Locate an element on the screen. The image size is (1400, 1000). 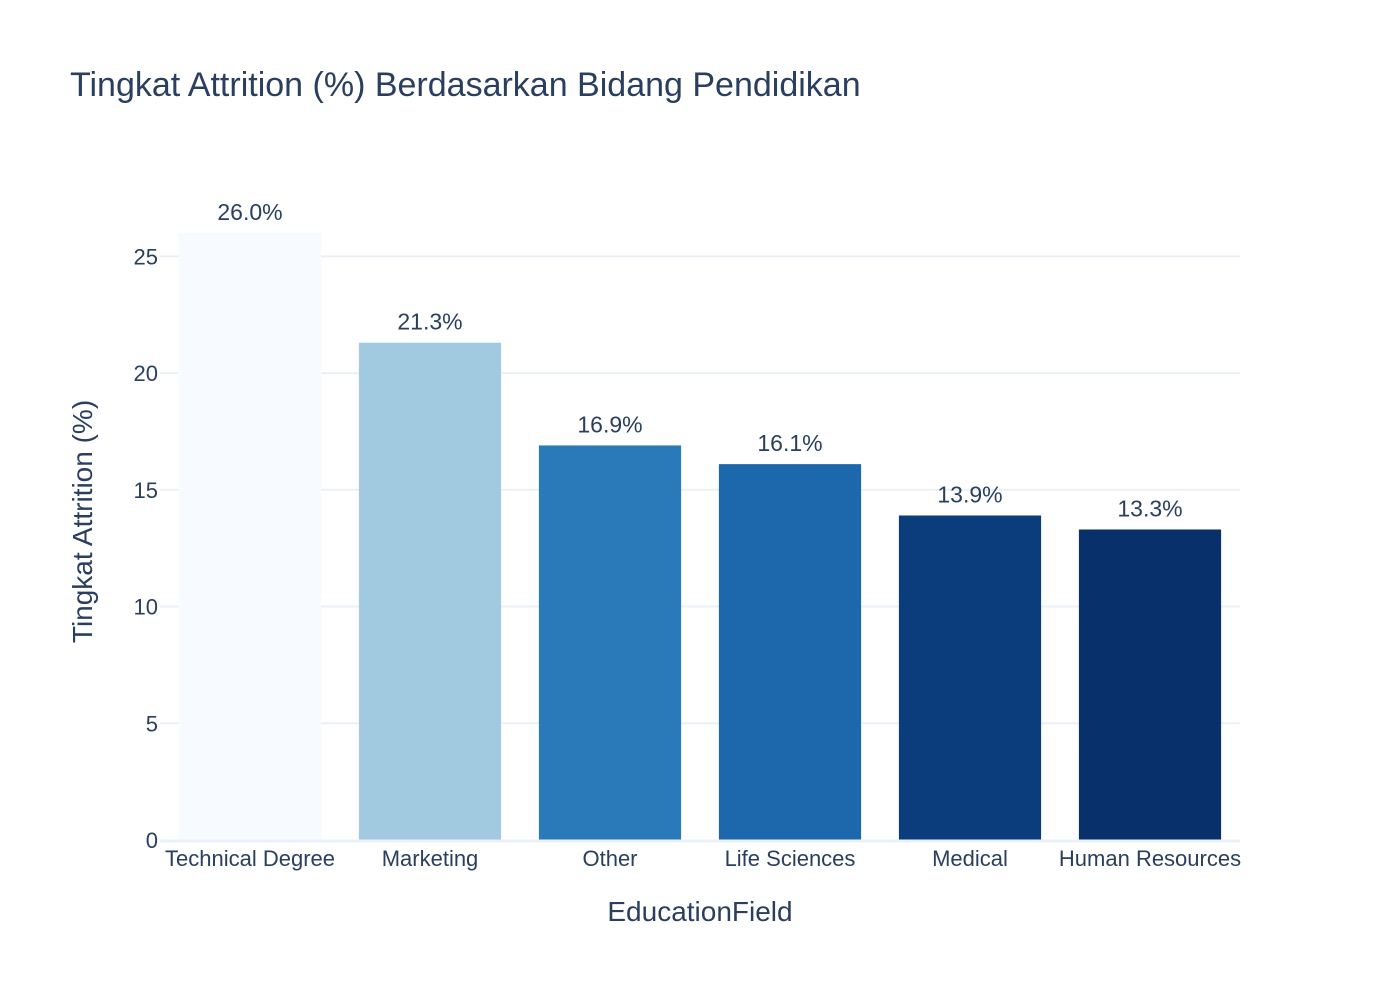
x-tick-label: Other is located at coordinates (609, 858).